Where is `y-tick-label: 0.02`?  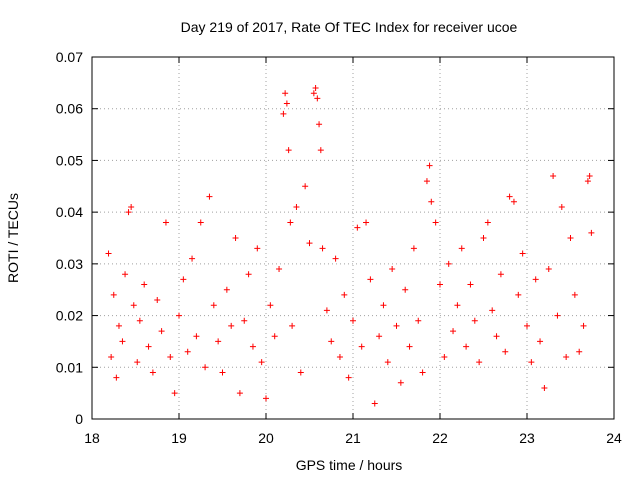 y-tick-label: 0.02 is located at coordinates (69, 316).